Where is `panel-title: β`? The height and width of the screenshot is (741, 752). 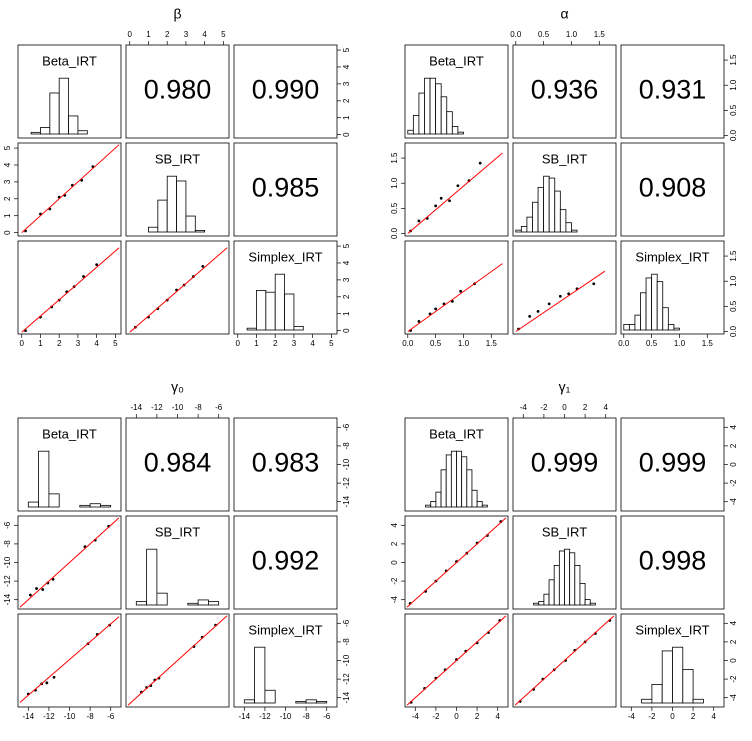
panel-title: β is located at coordinates (177, 14).